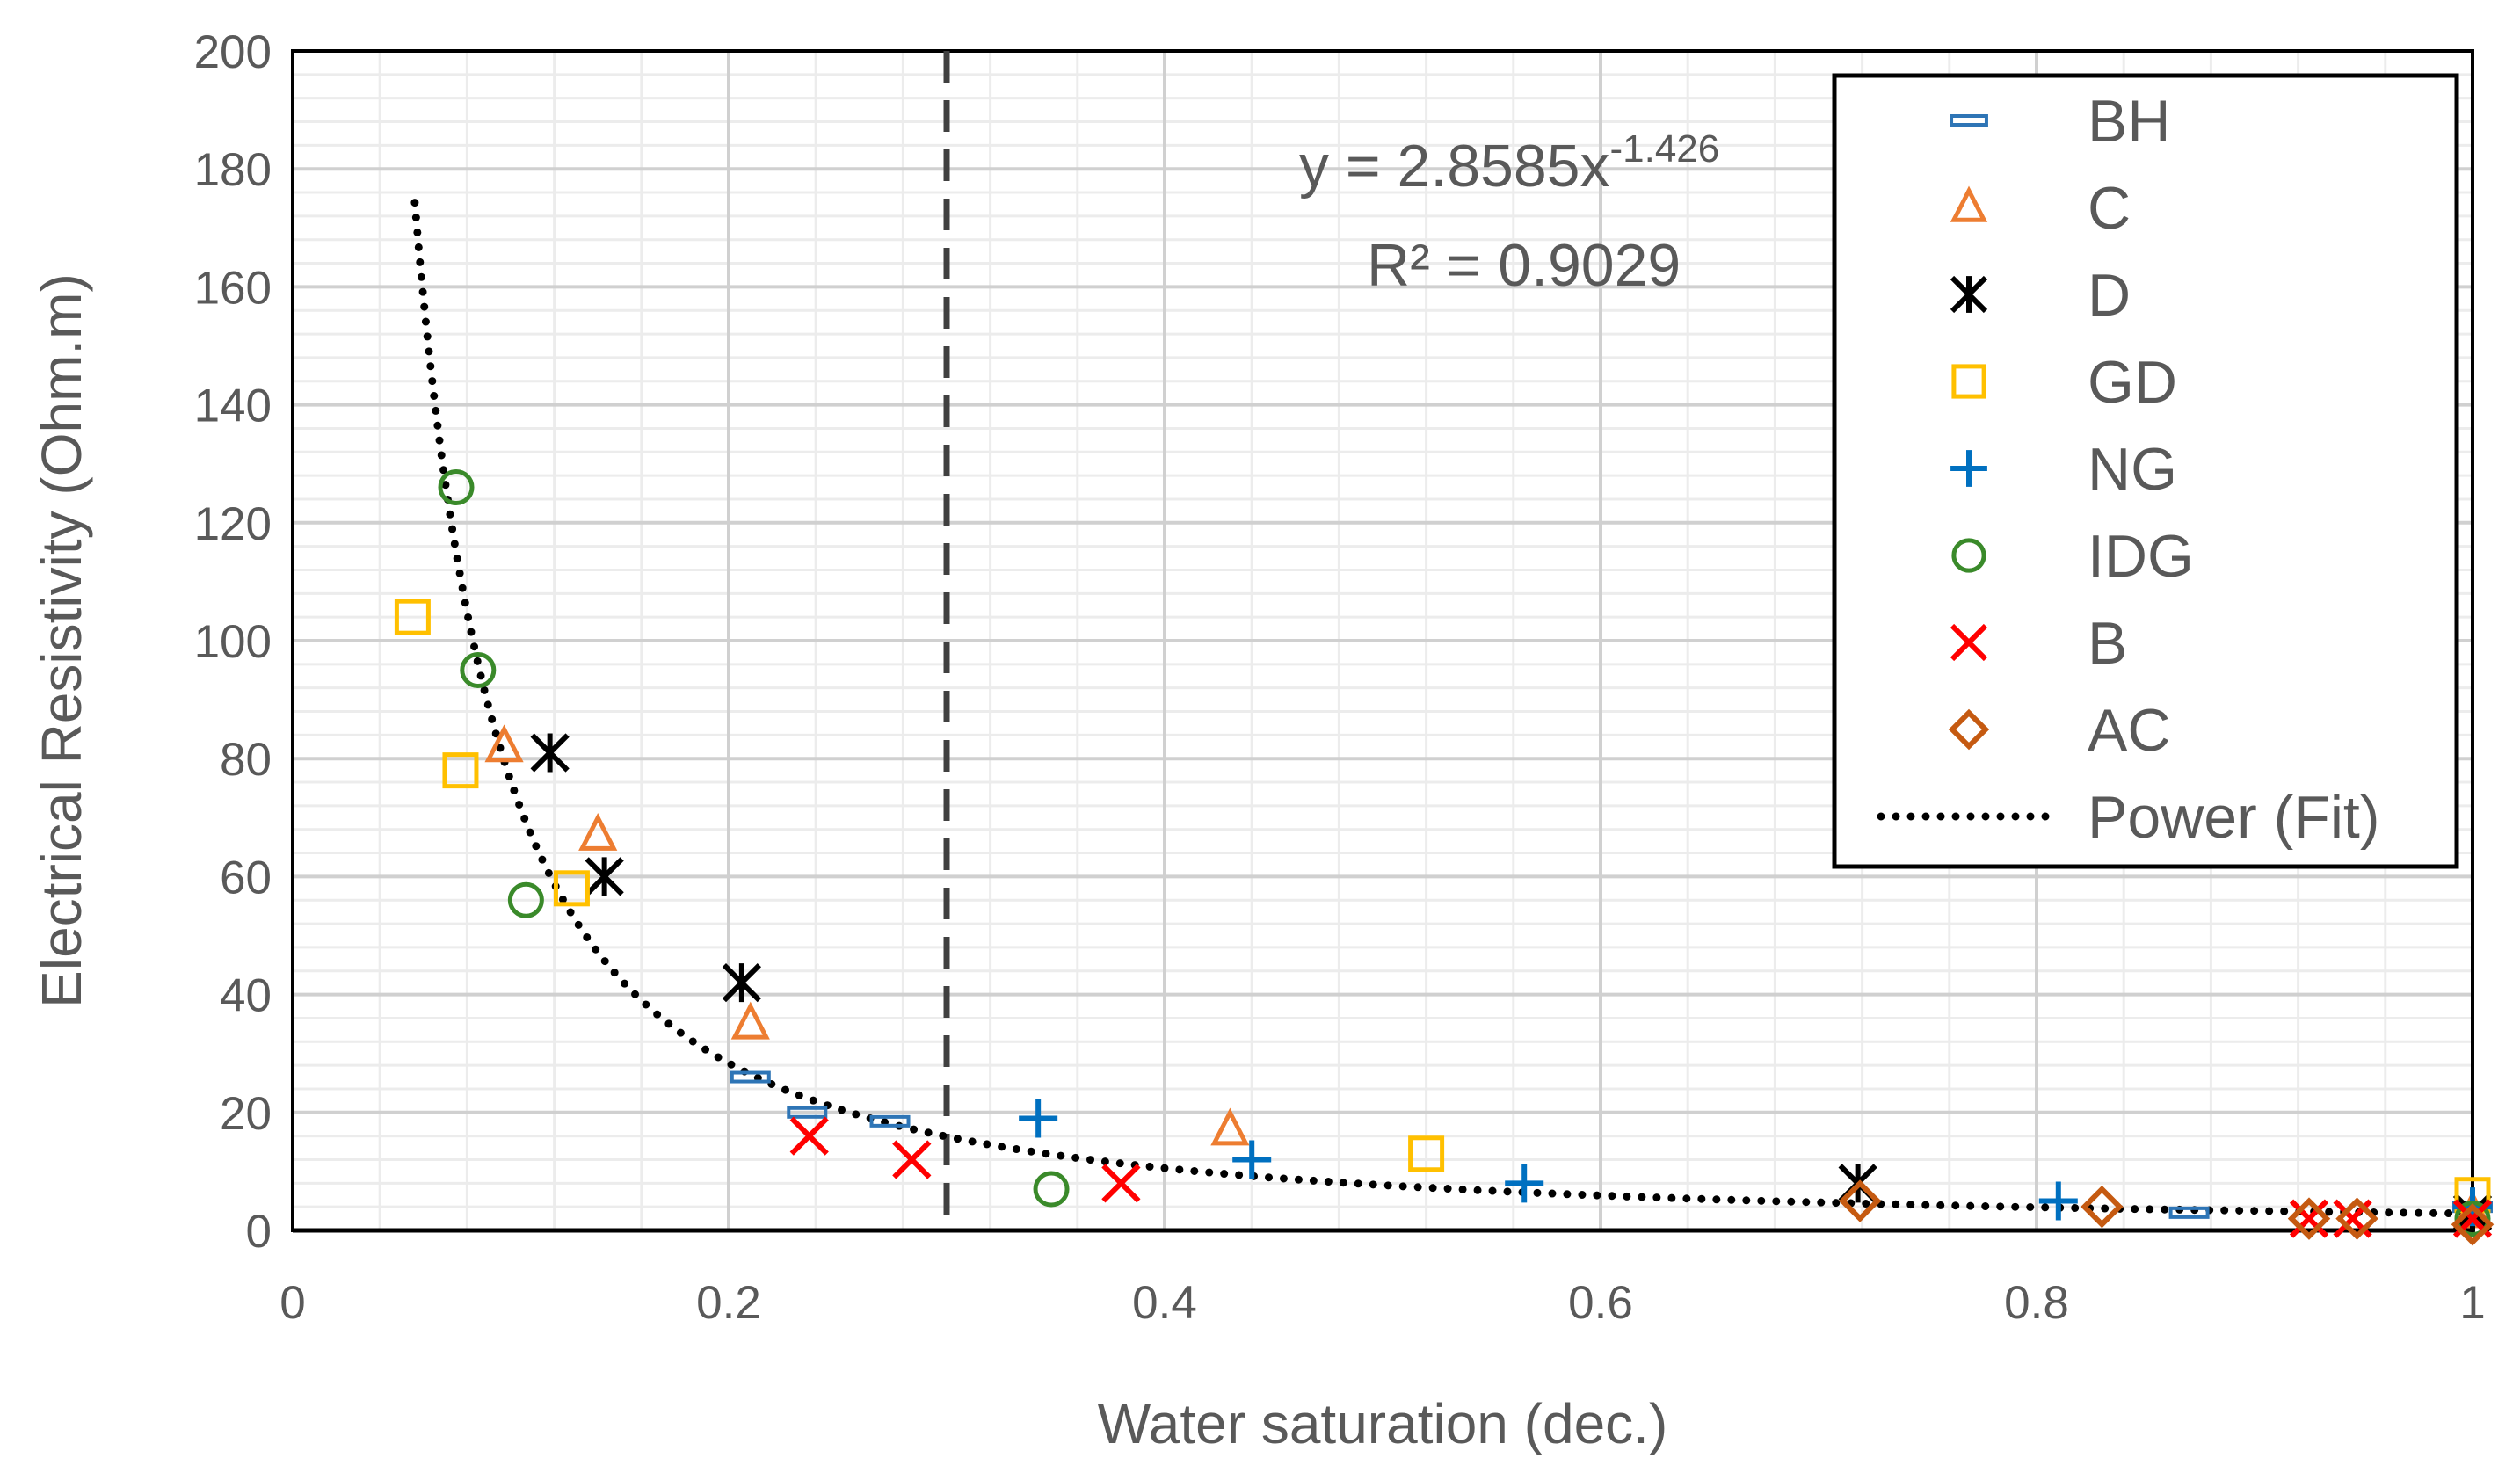  What do you see at coordinates (2233, 817) in the screenshot?
I see `legend-label: Power (Fit)` at bounding box center [2233, 817].